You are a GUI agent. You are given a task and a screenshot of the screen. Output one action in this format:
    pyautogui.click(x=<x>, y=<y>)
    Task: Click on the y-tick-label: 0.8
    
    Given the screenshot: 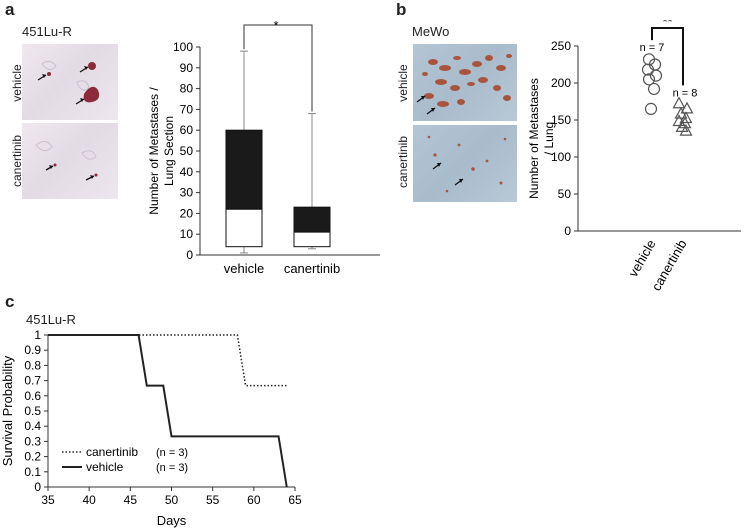 What is the action you would take?
    pyautogui.click(x=32, y=365)
    